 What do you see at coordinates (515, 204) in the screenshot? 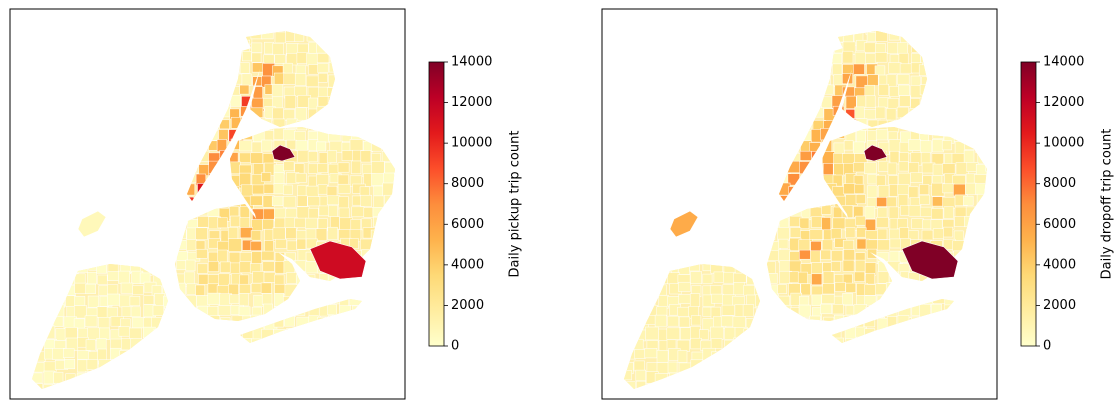
I see `colorbar-label: Daily pickup trip count` at bounding box center [515, 204].